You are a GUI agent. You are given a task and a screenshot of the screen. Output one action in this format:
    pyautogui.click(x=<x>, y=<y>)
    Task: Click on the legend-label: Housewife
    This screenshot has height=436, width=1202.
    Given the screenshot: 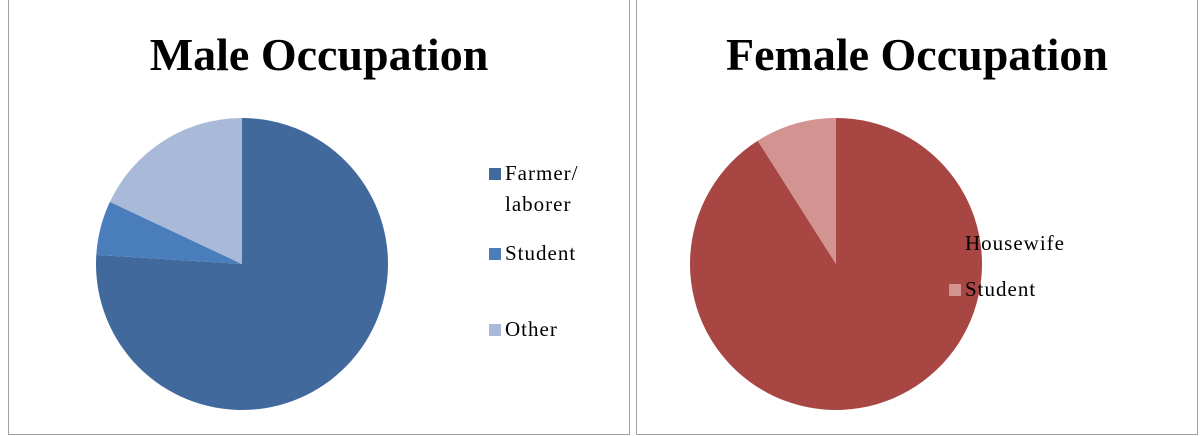 What is the action you would take?
    pyautogui.click(x=1015, y=243)
    